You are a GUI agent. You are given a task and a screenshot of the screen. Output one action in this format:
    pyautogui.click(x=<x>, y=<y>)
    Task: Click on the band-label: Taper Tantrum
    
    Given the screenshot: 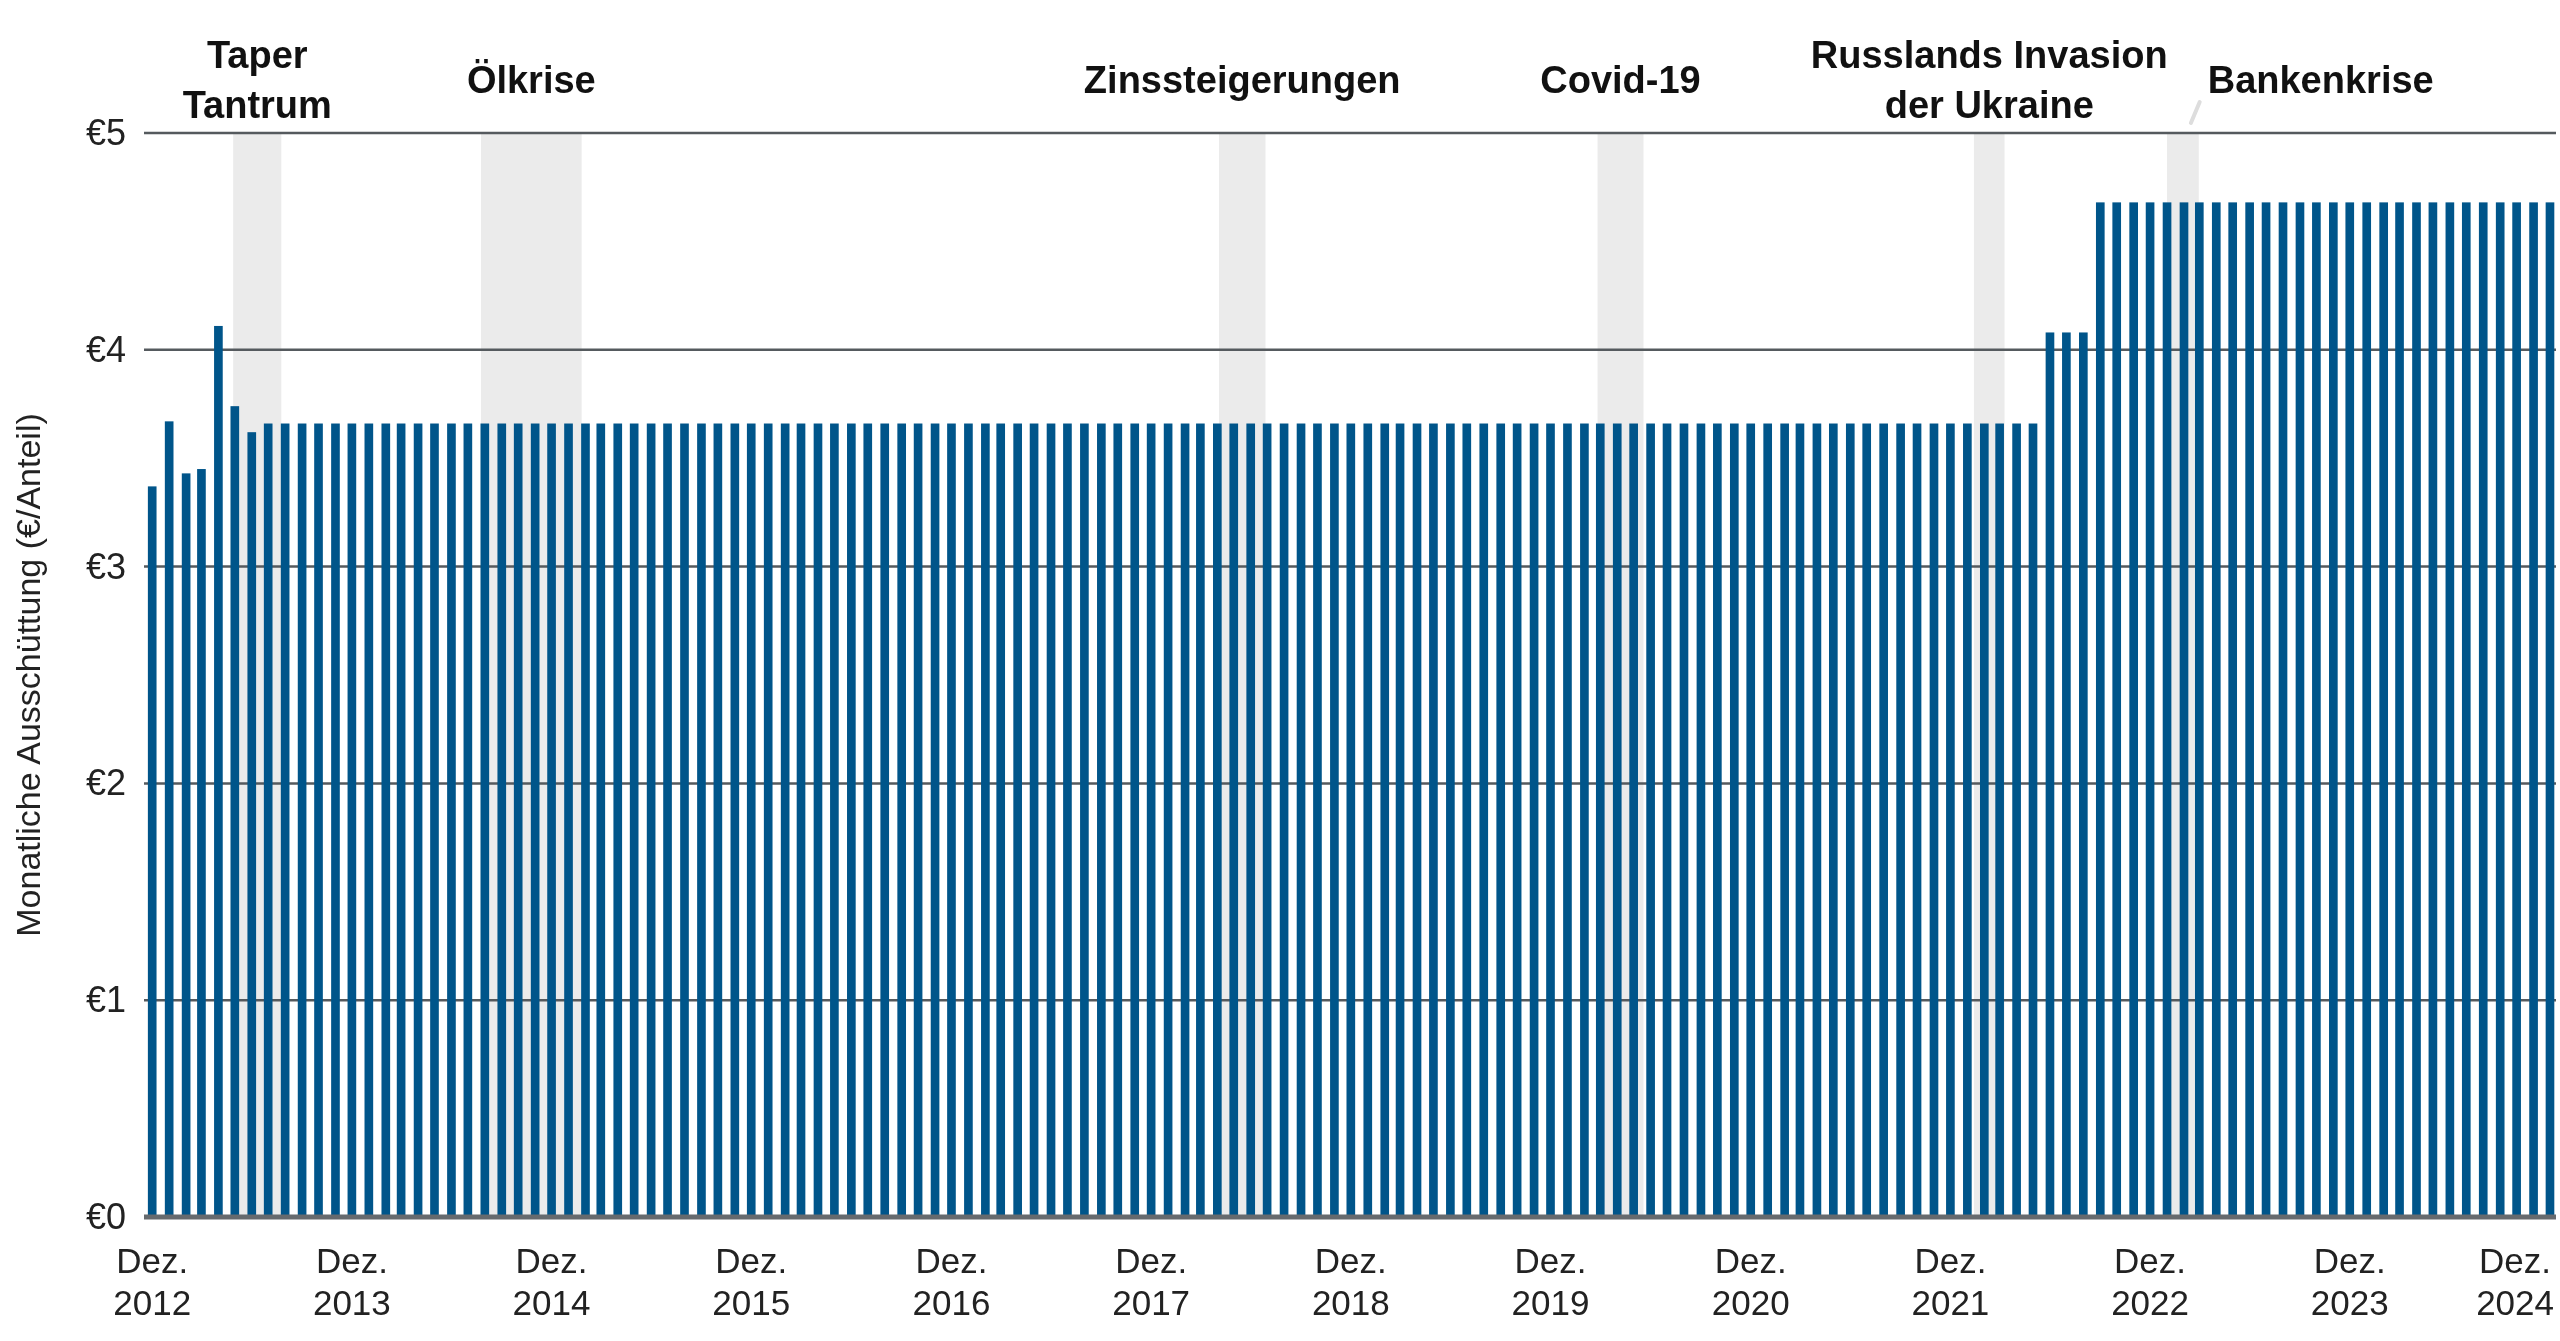 What is the action you would take?
    pyautogui.click(x=257, y=80)
    